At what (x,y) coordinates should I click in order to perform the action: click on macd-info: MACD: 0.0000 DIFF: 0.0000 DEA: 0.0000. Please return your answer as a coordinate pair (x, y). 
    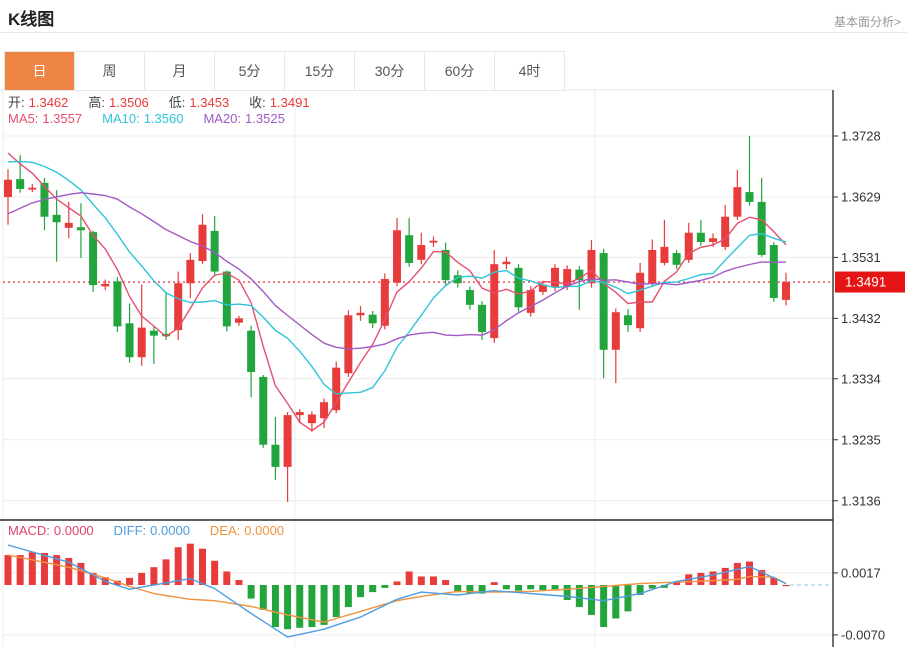
    Looking at the image, I should click on (156, 530).